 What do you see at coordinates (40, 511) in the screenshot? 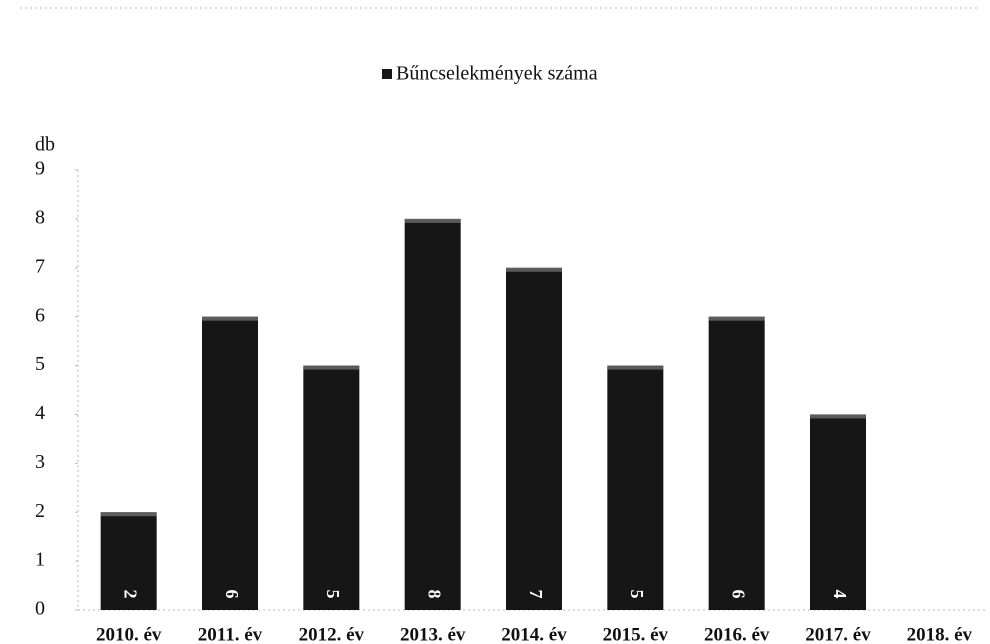
I see `y-tick-label: 2` at bounding box center [40, 511].